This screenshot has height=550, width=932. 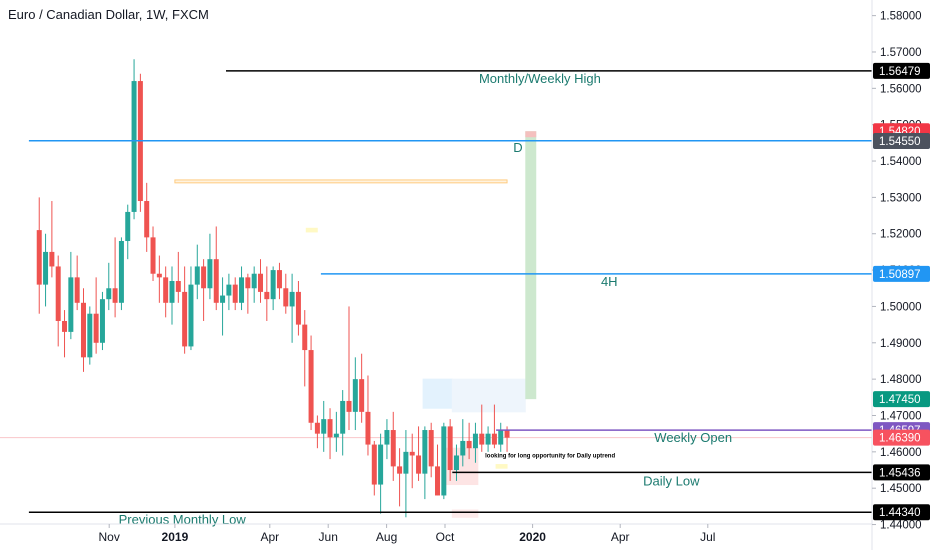 I want to click on y-tick-label: 1.57000, so click(x=901, y=53).